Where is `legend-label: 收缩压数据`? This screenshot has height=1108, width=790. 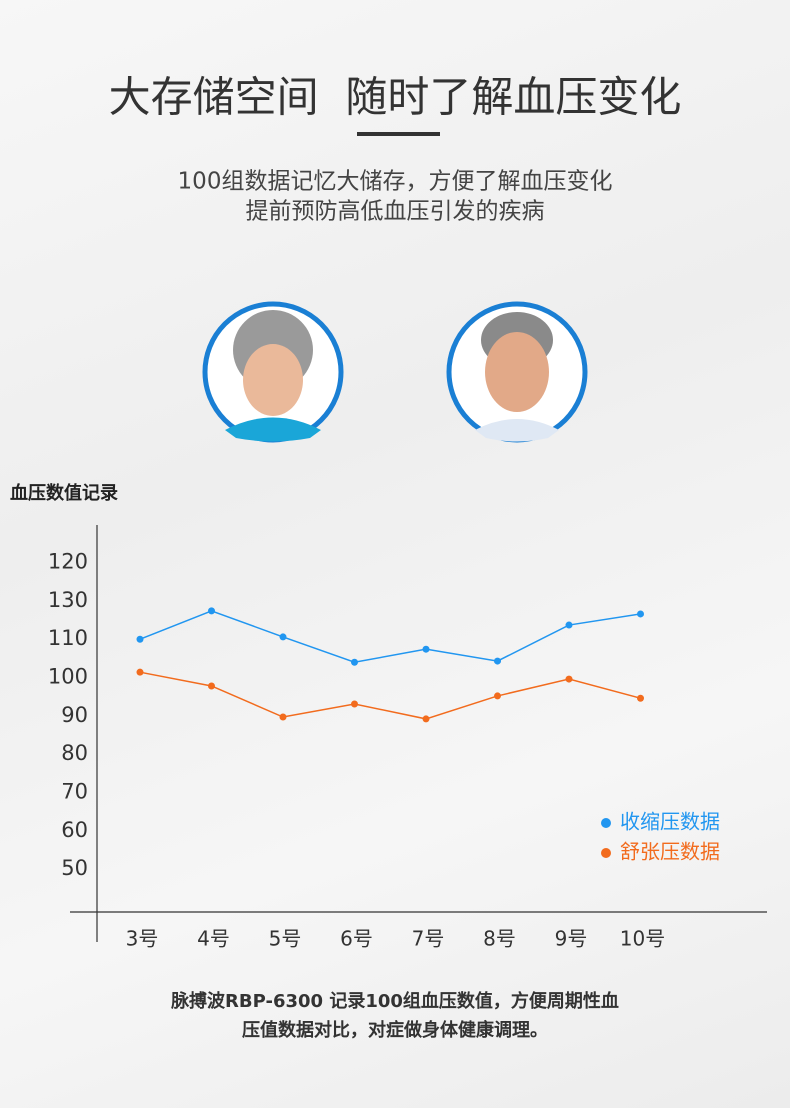
legend-label: 收缩压数据 is located at coordinates (670, 822).